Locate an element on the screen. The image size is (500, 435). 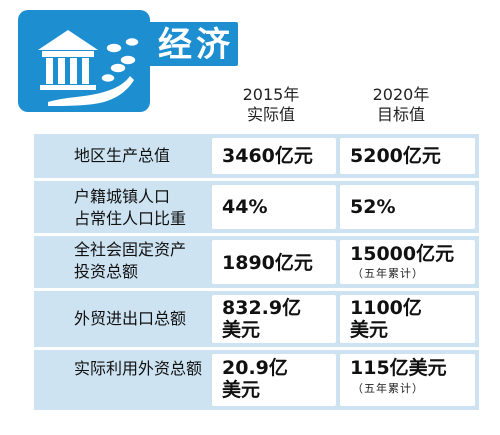
table-row: 全社会固定资产 投资总额 1890亿元 15000亿元 （五年累计） is located at coordinates (256, 263).